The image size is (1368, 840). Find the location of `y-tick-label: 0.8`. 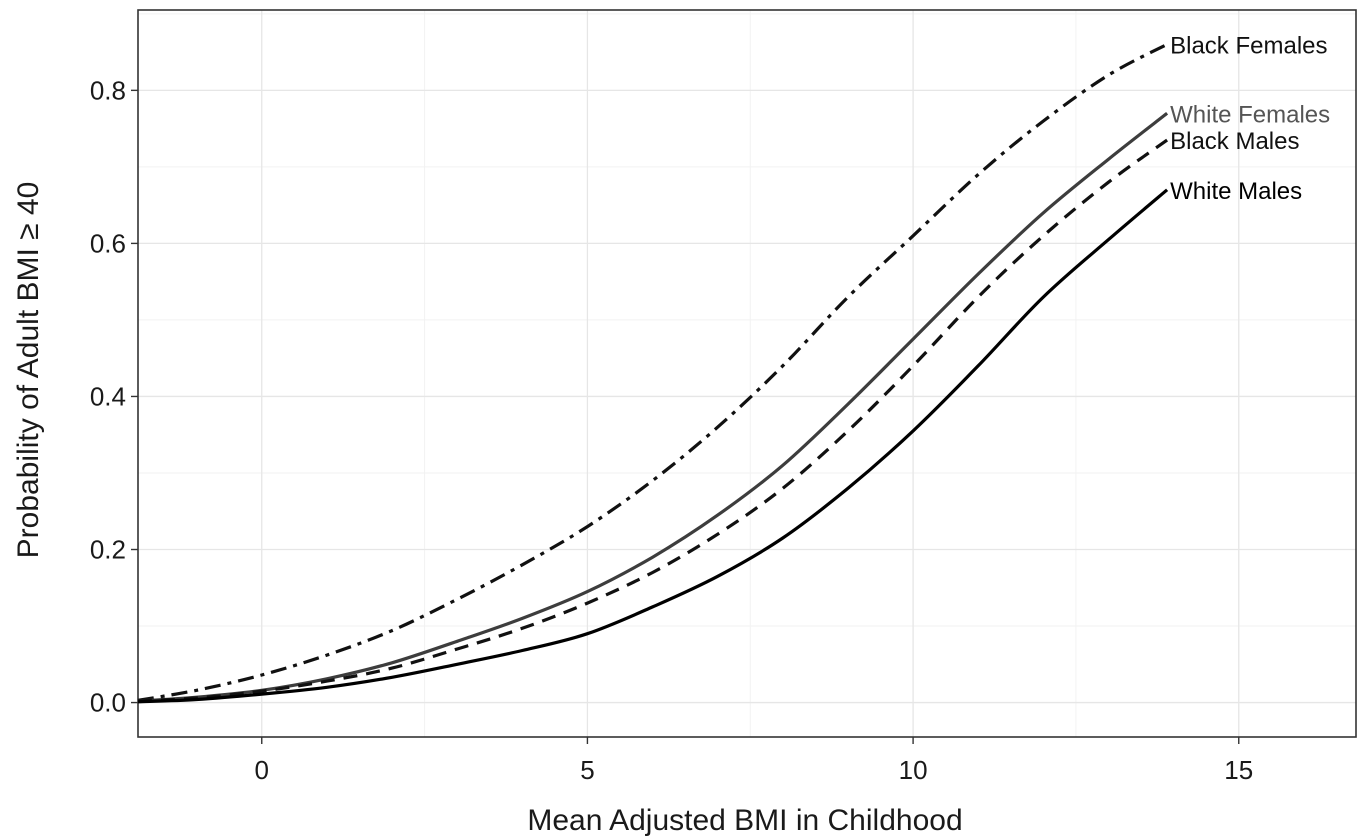

y-tick-label: 0.8 is located at coordinates (108, 90).